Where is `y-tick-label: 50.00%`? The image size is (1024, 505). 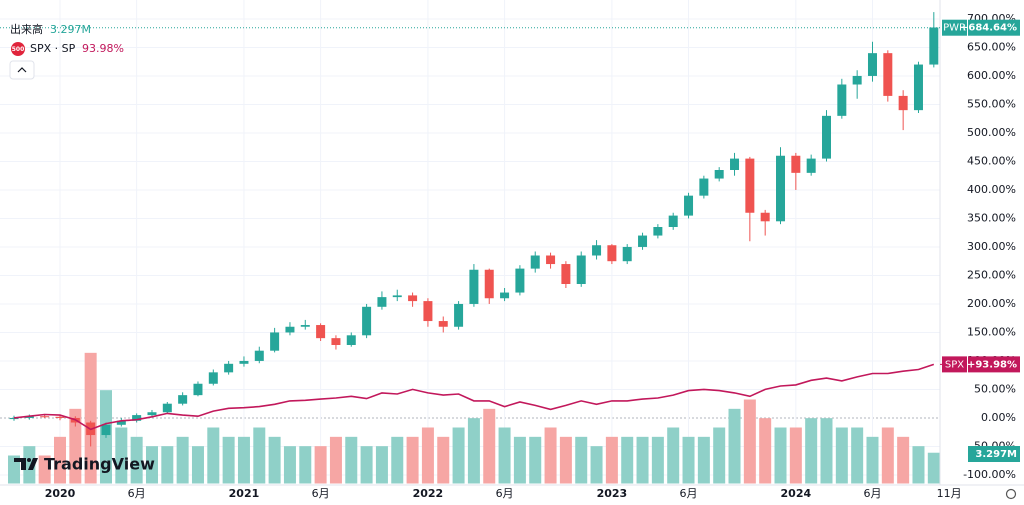 y-tick-label: 50.00% is located at coordinates (995, 388).